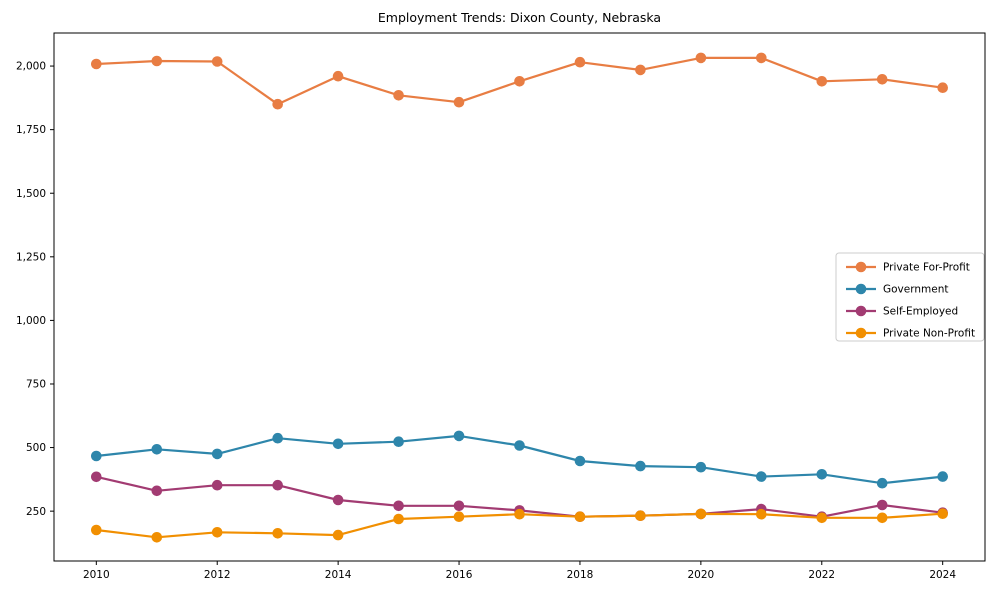  Describe the element at coordinates (910, 297) in the screenshot. I see `legend-box` at that location.